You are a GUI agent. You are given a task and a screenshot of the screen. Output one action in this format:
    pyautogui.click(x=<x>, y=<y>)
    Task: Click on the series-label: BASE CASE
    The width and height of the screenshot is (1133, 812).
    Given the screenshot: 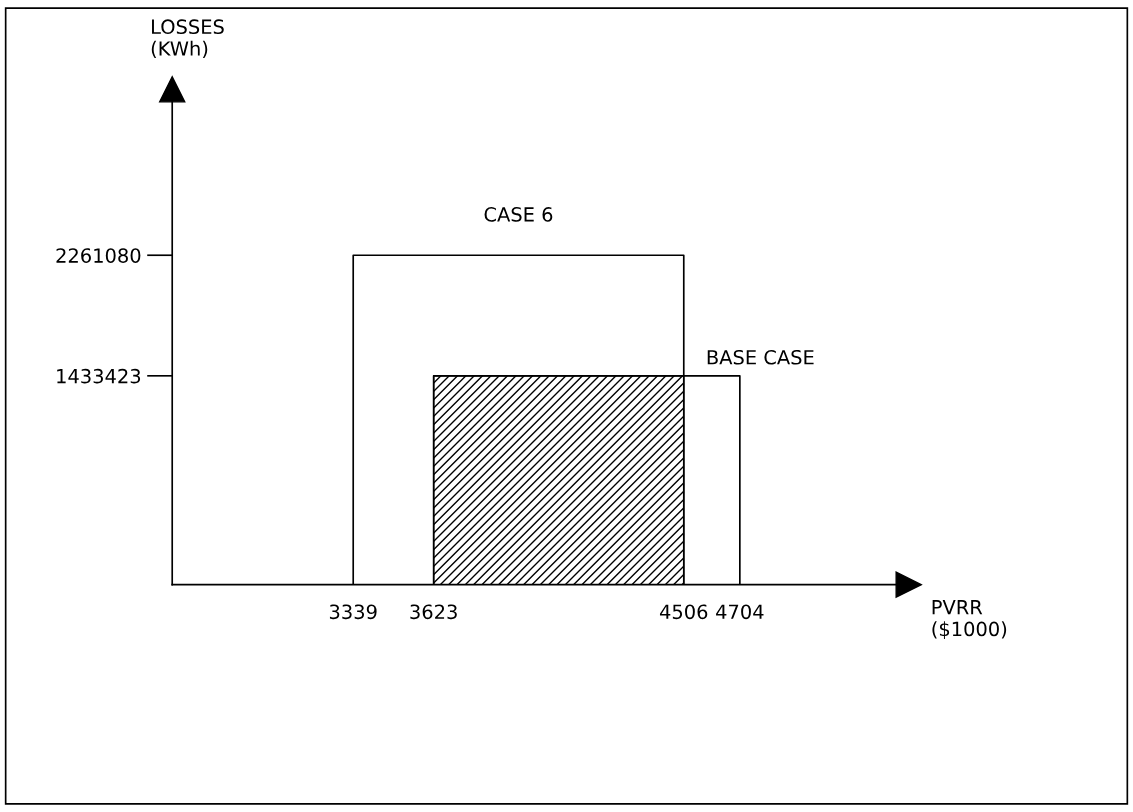 What is the action you would take?
    pyautogui.click(x=760, y=357)
    